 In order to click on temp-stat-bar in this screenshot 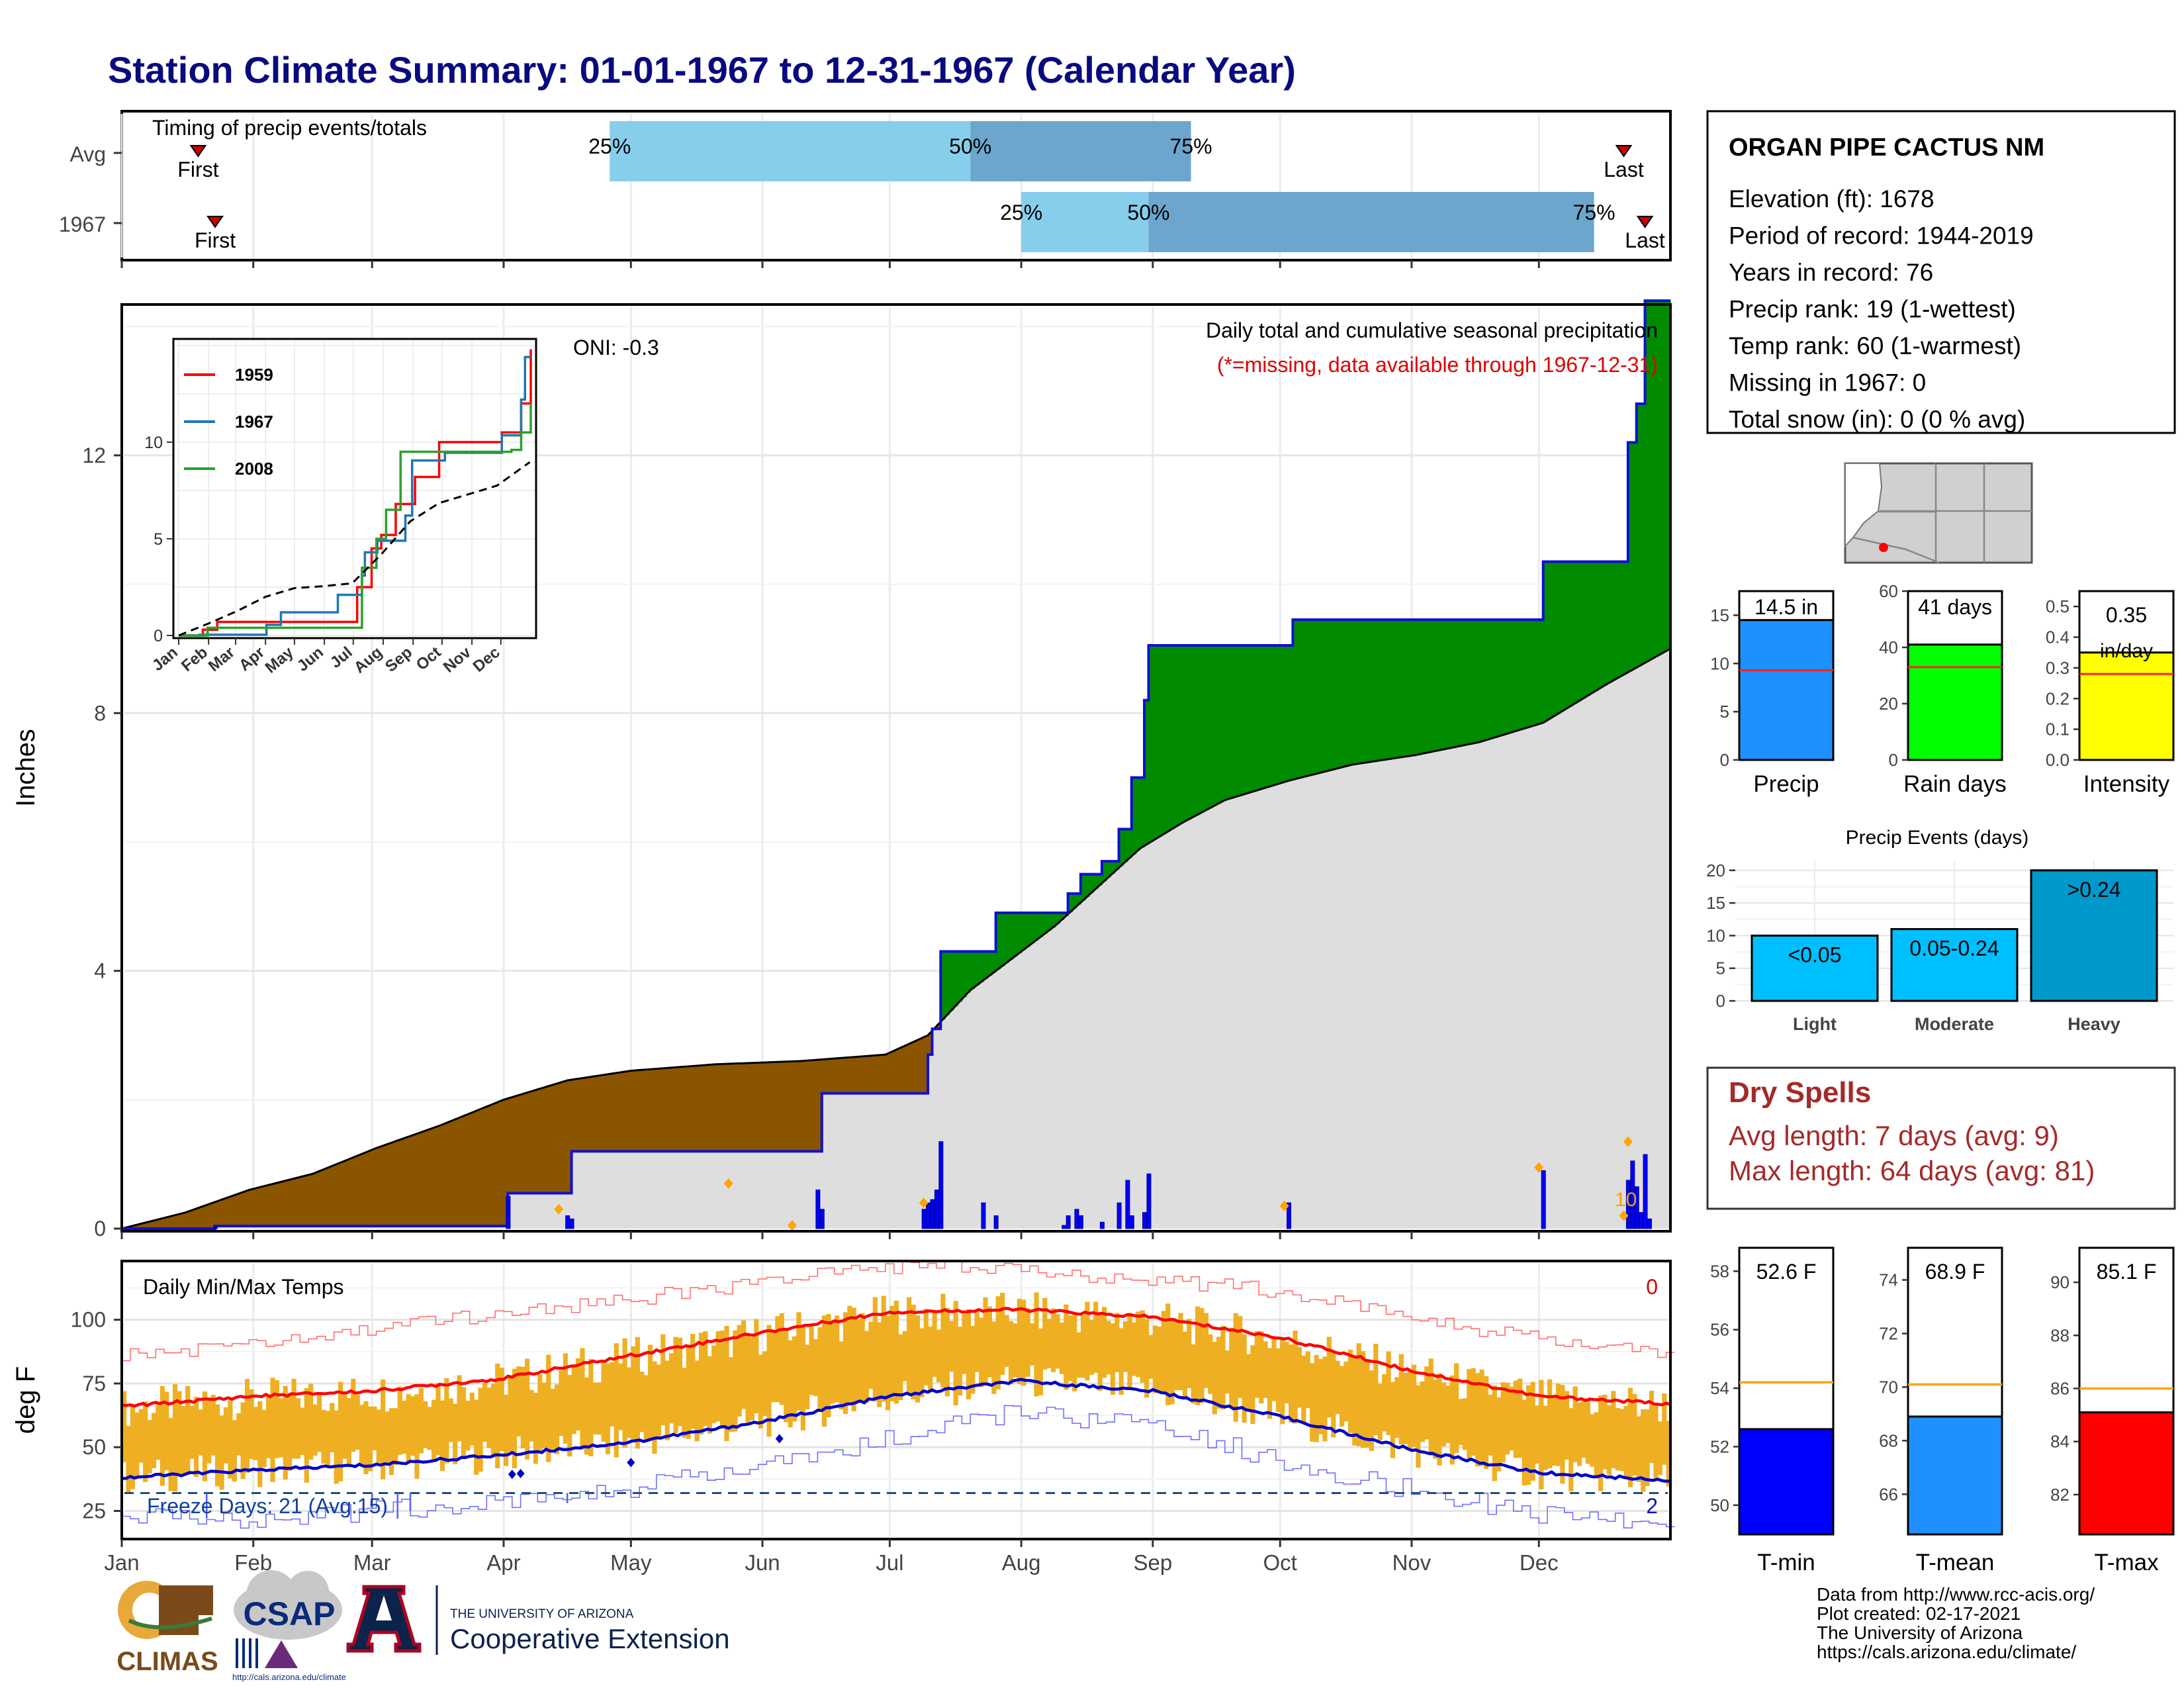, I will do `click(1955, 1475)`.